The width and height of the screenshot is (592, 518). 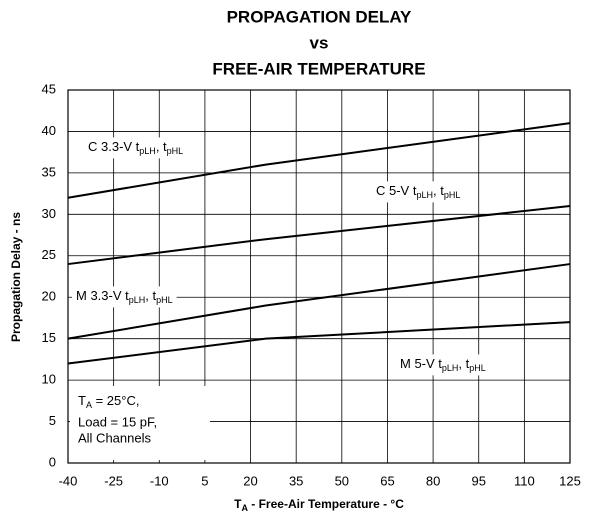 I want to click on series-label-part: M 3.3-V t, so click(x=102, y=295).